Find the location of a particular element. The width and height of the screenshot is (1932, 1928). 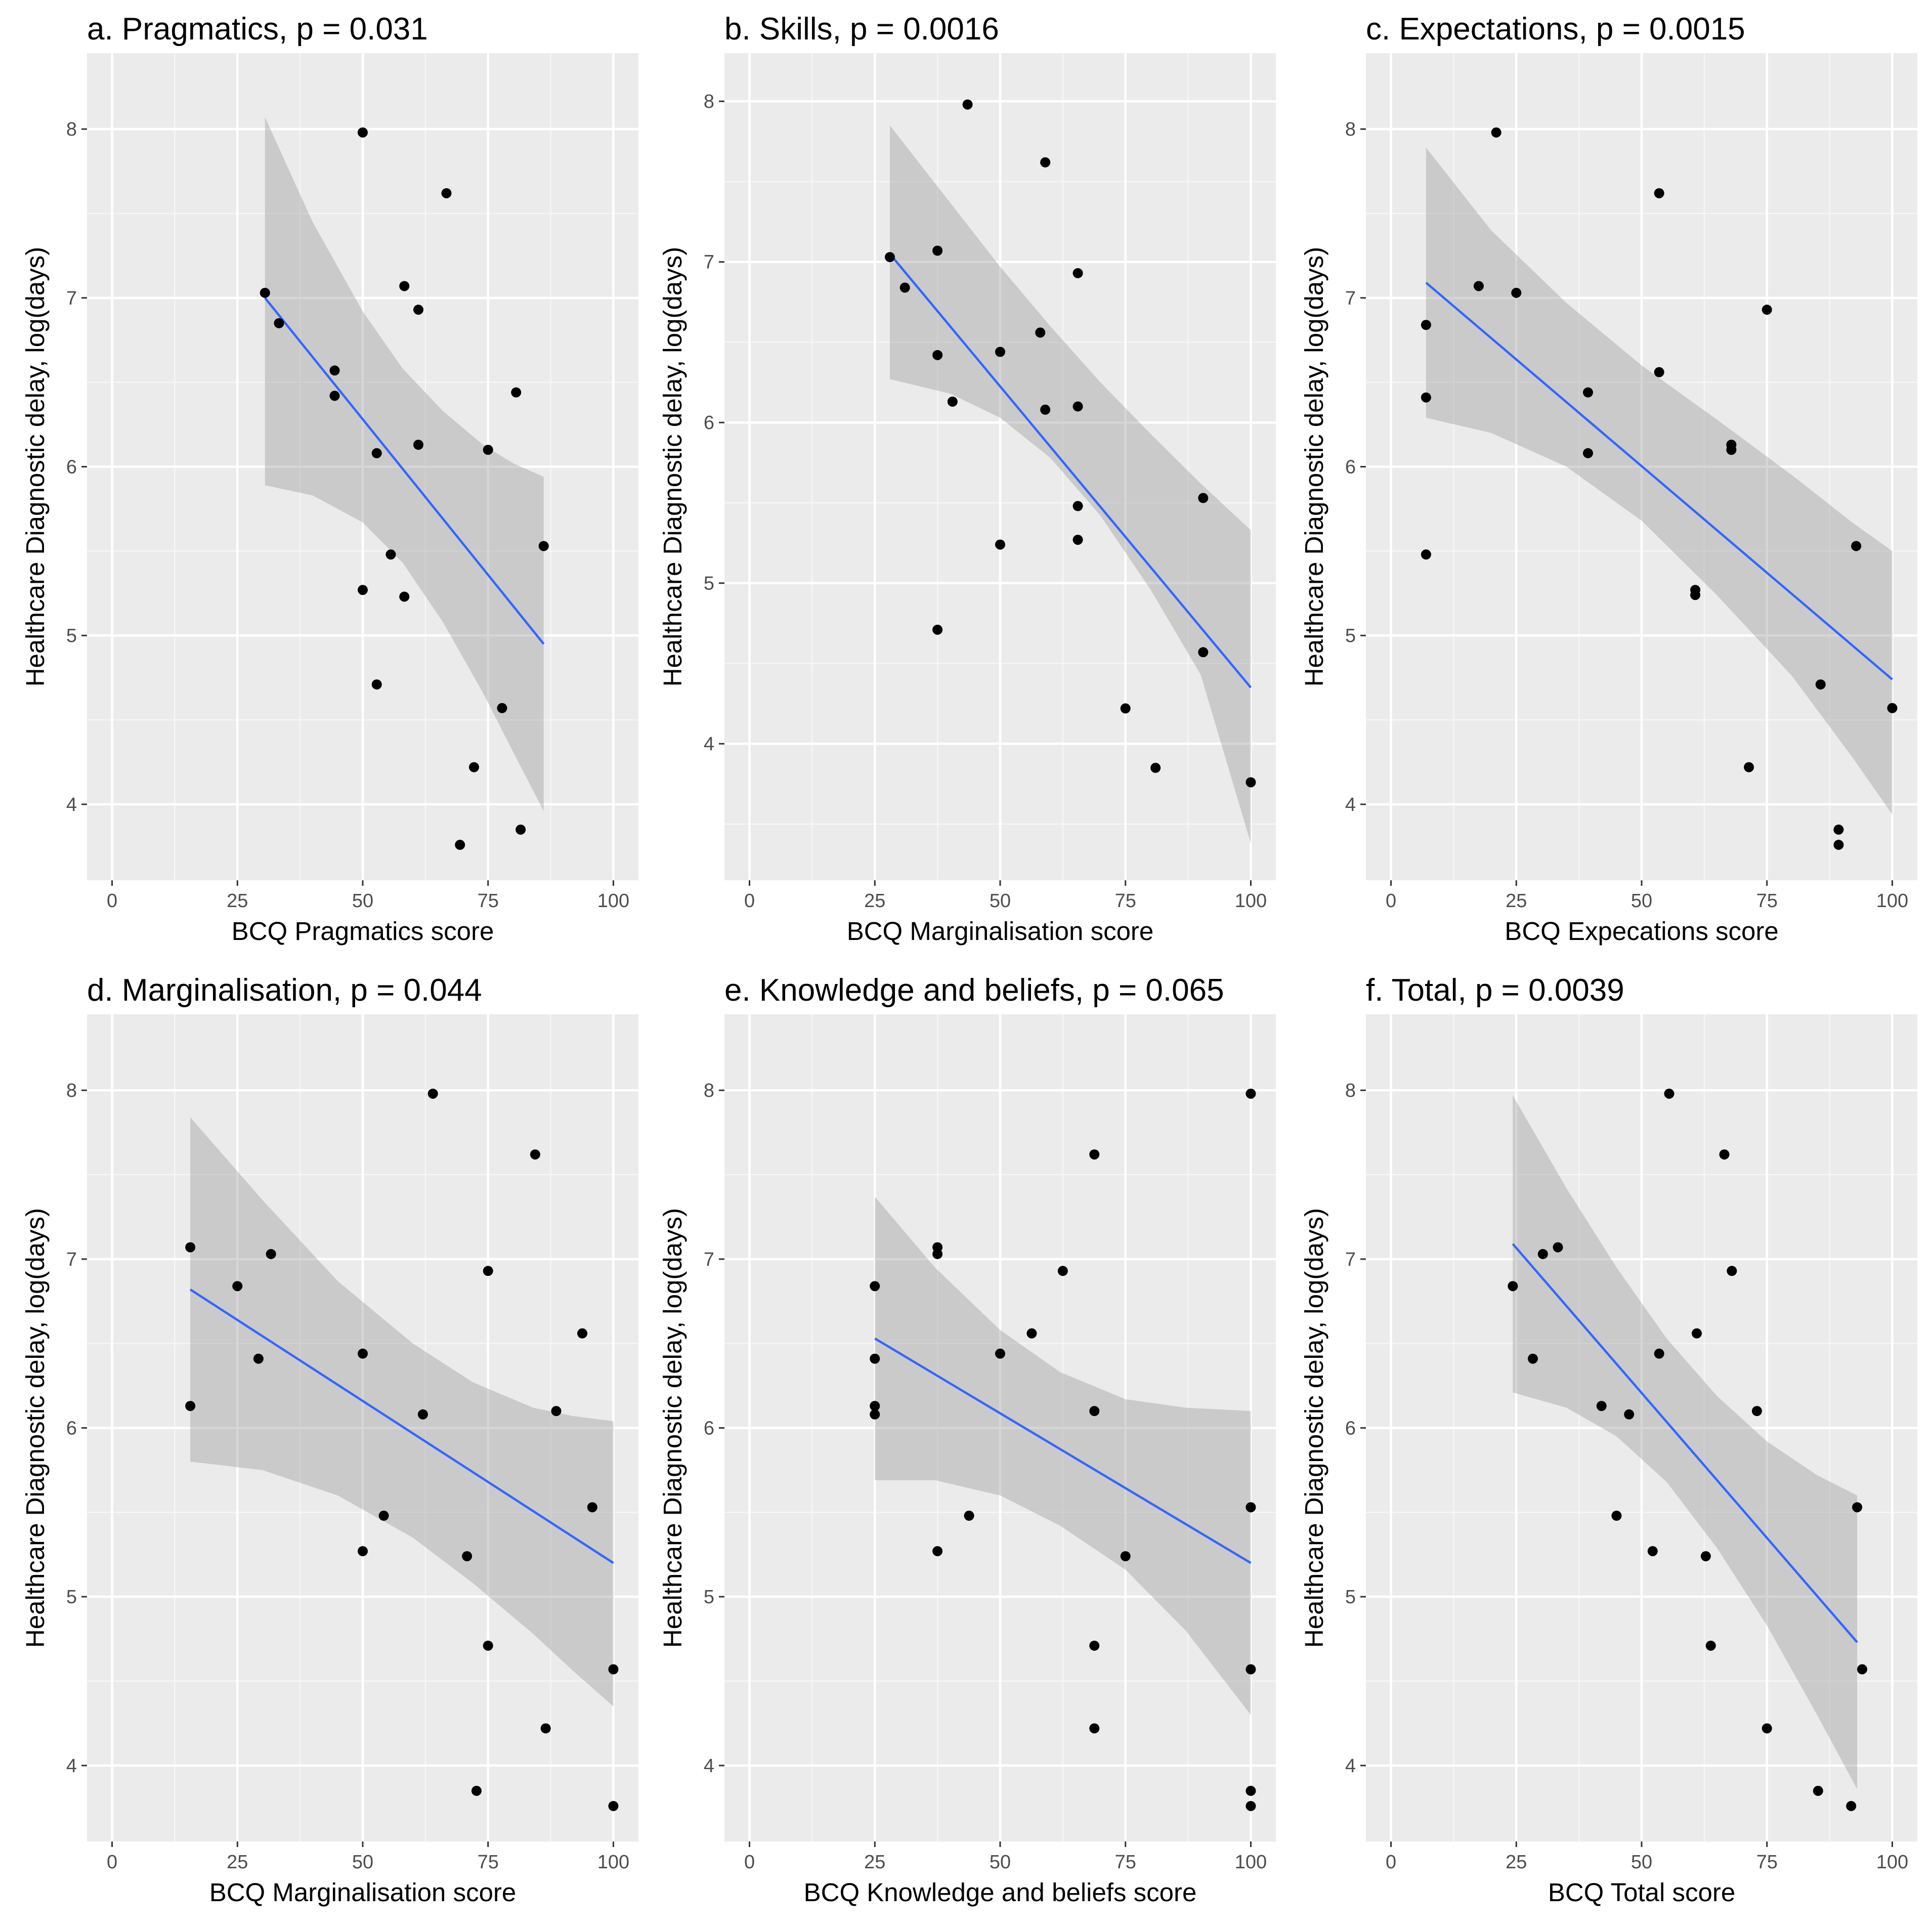

x-tick-label: 75 is located at coordinates (488, 1862).